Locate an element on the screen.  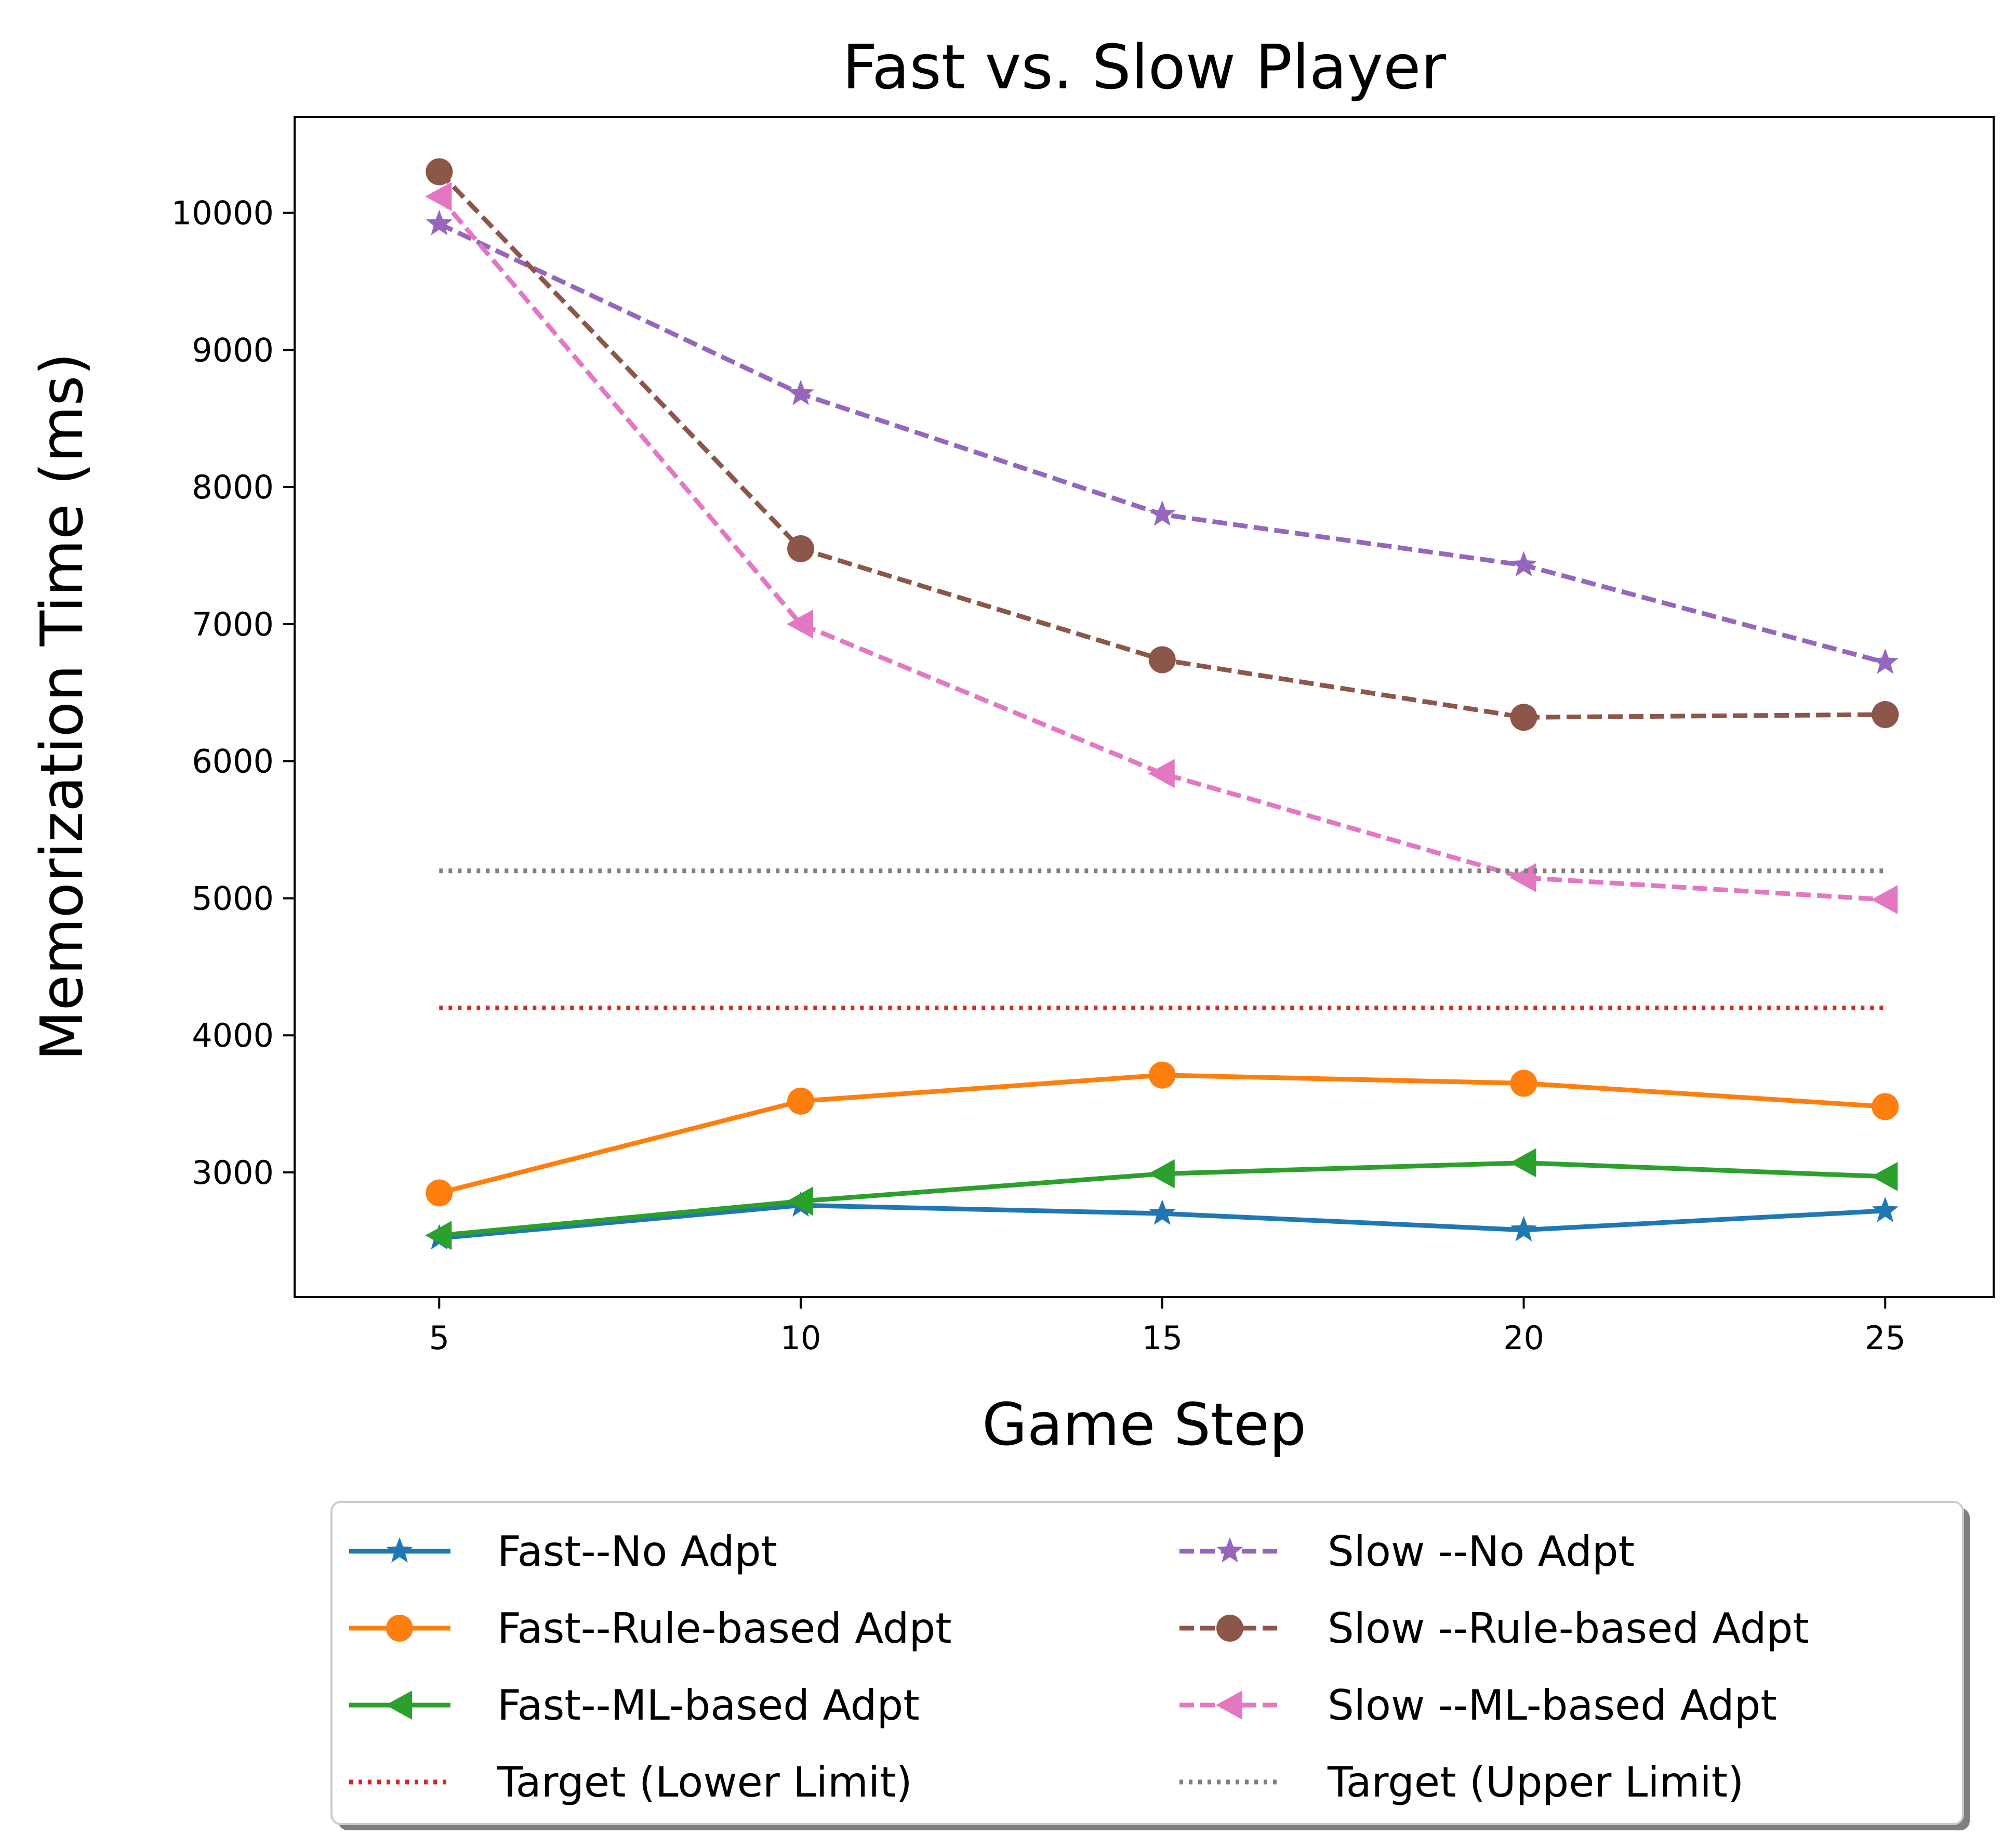
legend-box is located at coordinates (1147, 1663).